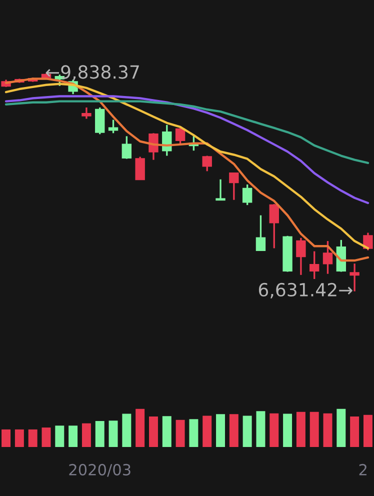 This screenshot has height=496, width=374. What do you see at coordinates (362, 470) in the screenshot?
I see `x-tick-label: 2` at bounding box center [362, 470].